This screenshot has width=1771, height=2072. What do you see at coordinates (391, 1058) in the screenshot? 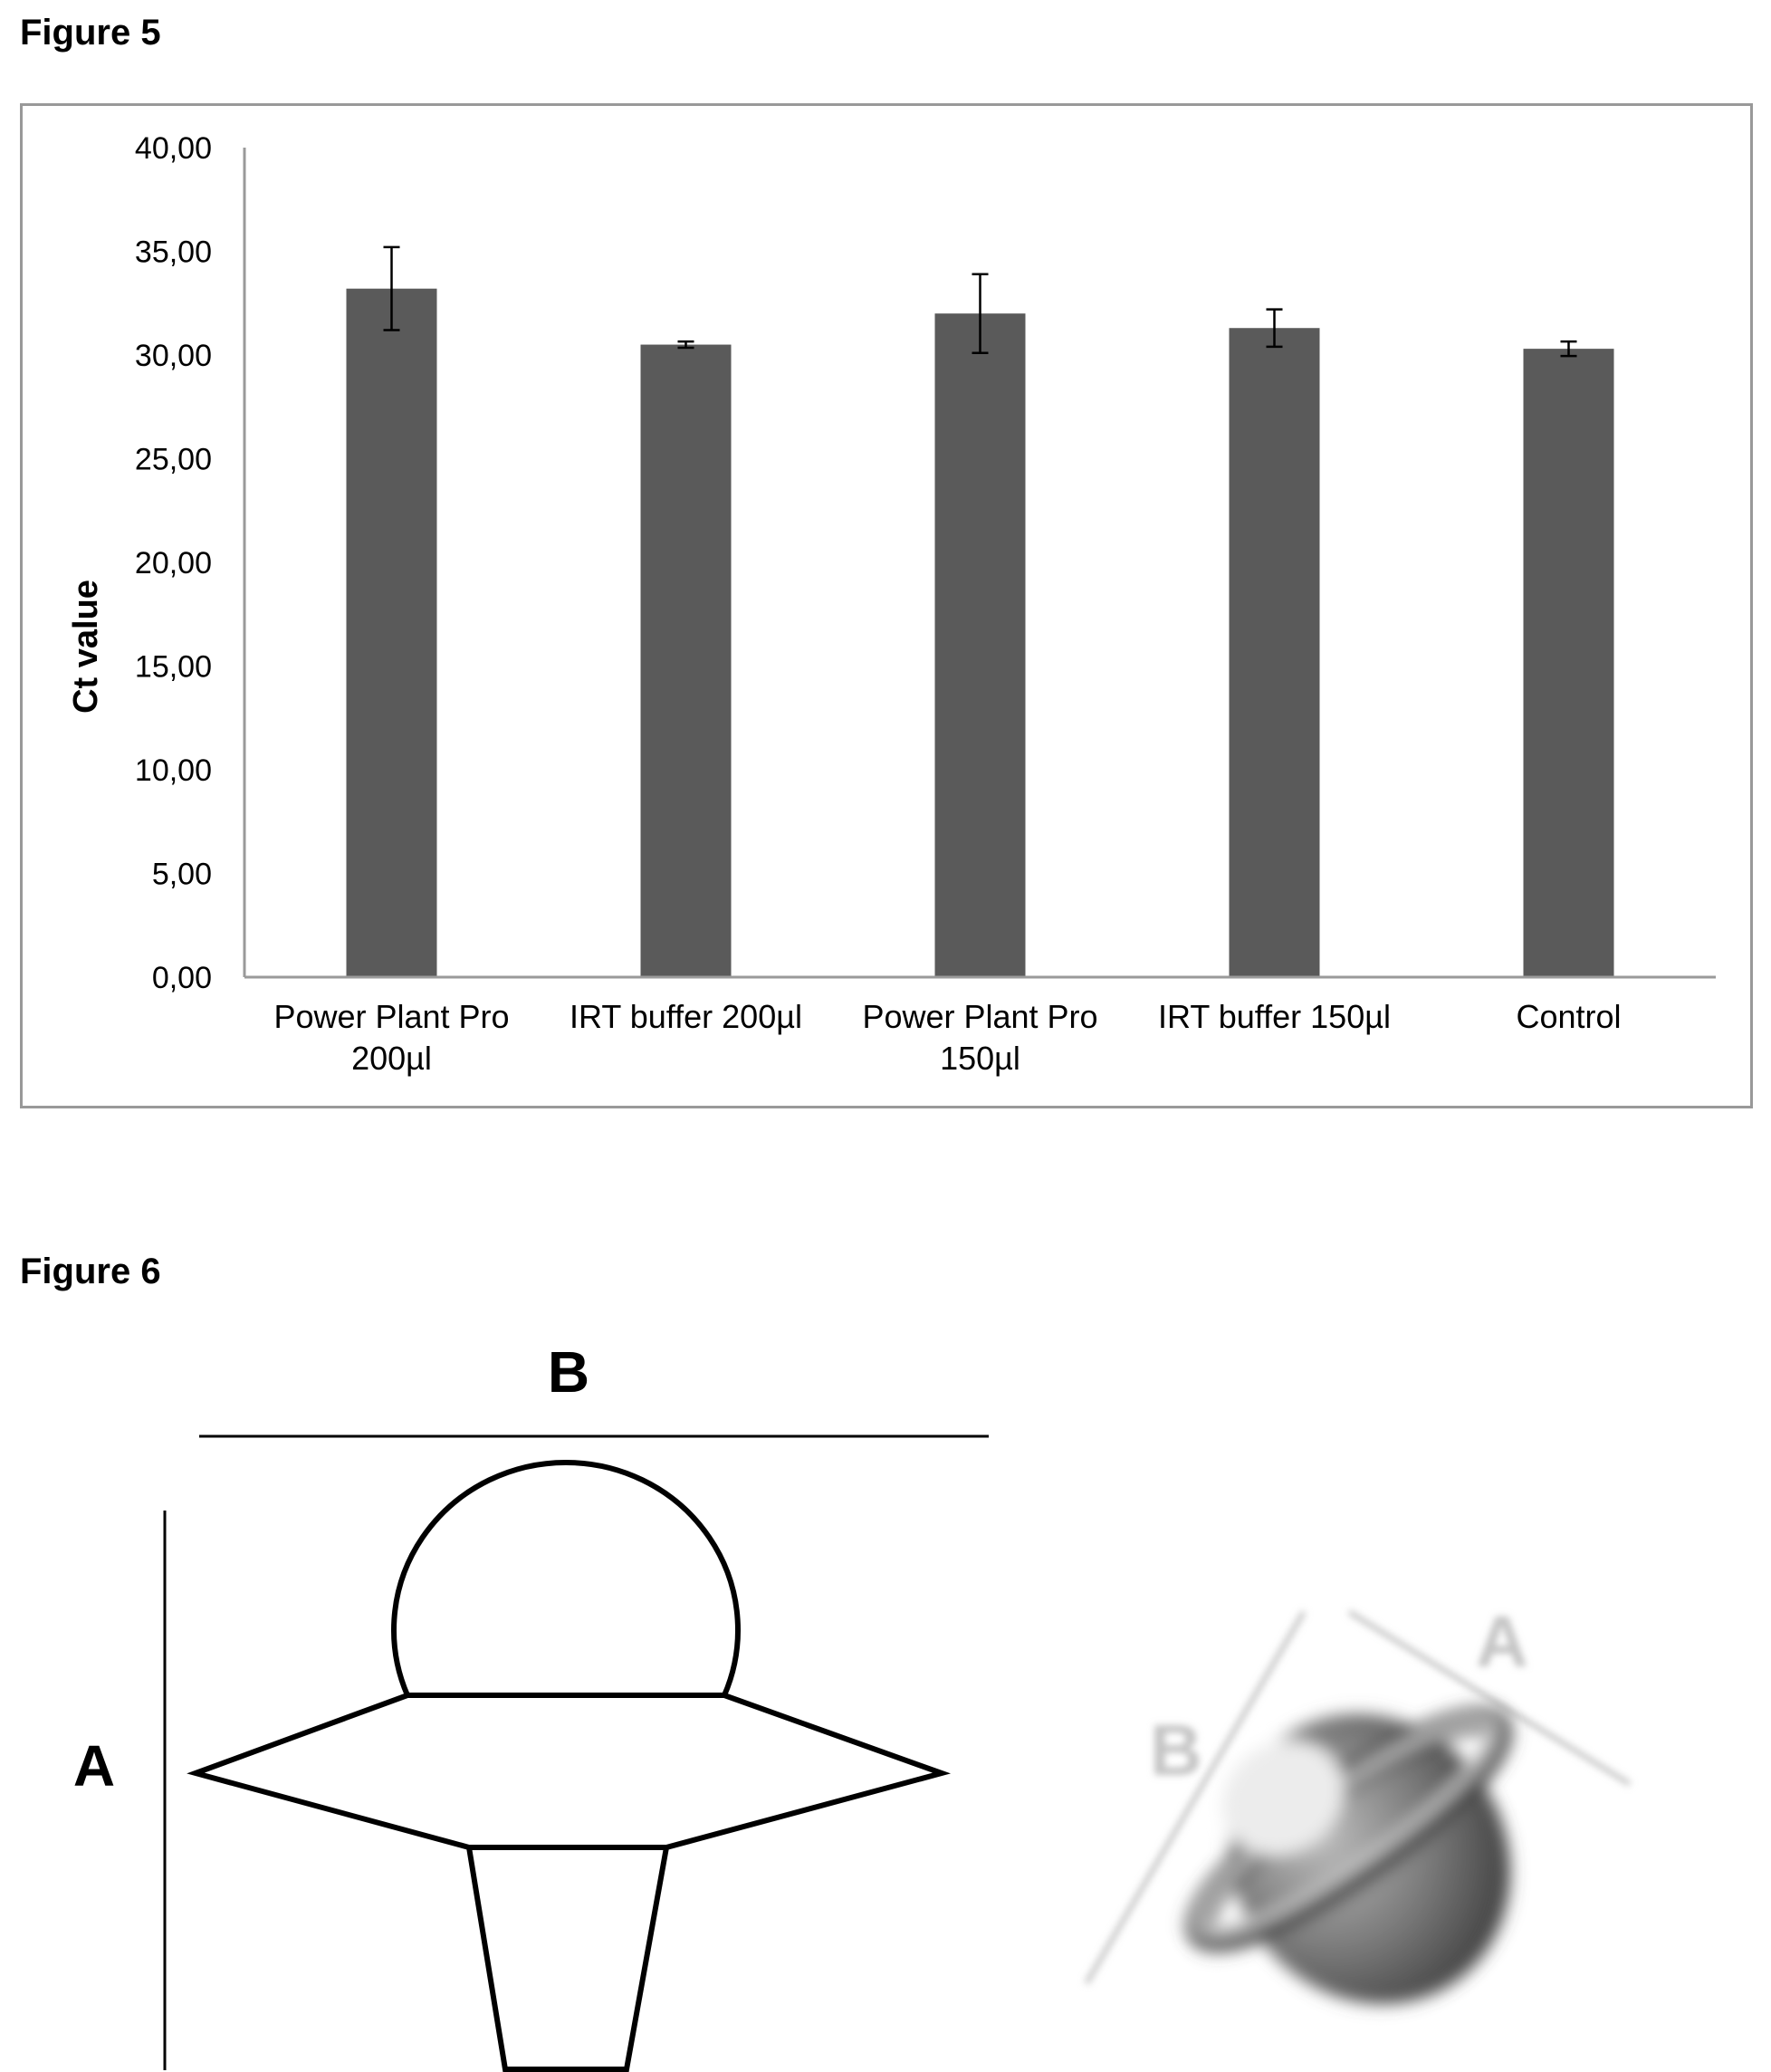
I see `x-category-label: 200µl` at bounding box center [391, 1058].